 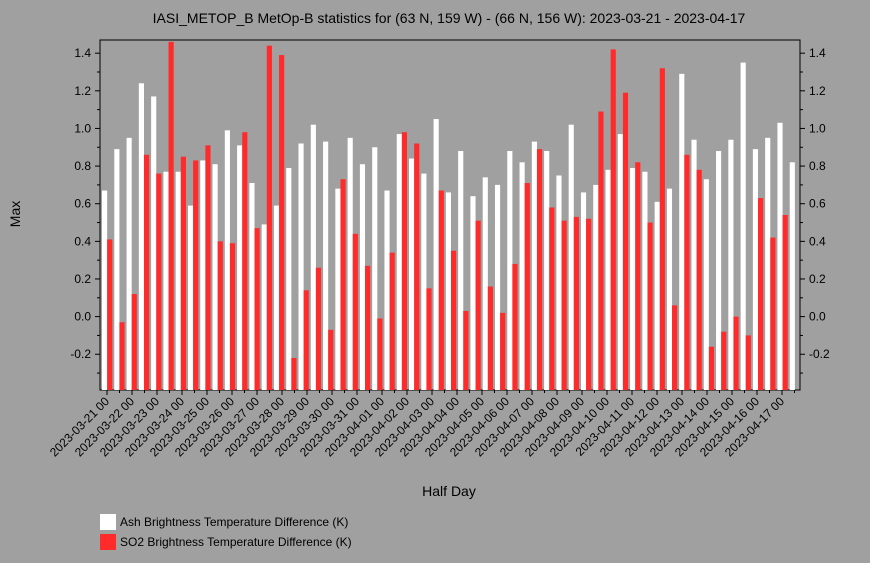 I want to click on y-tick-label-right: 1.2, so click(x=817, y=91).